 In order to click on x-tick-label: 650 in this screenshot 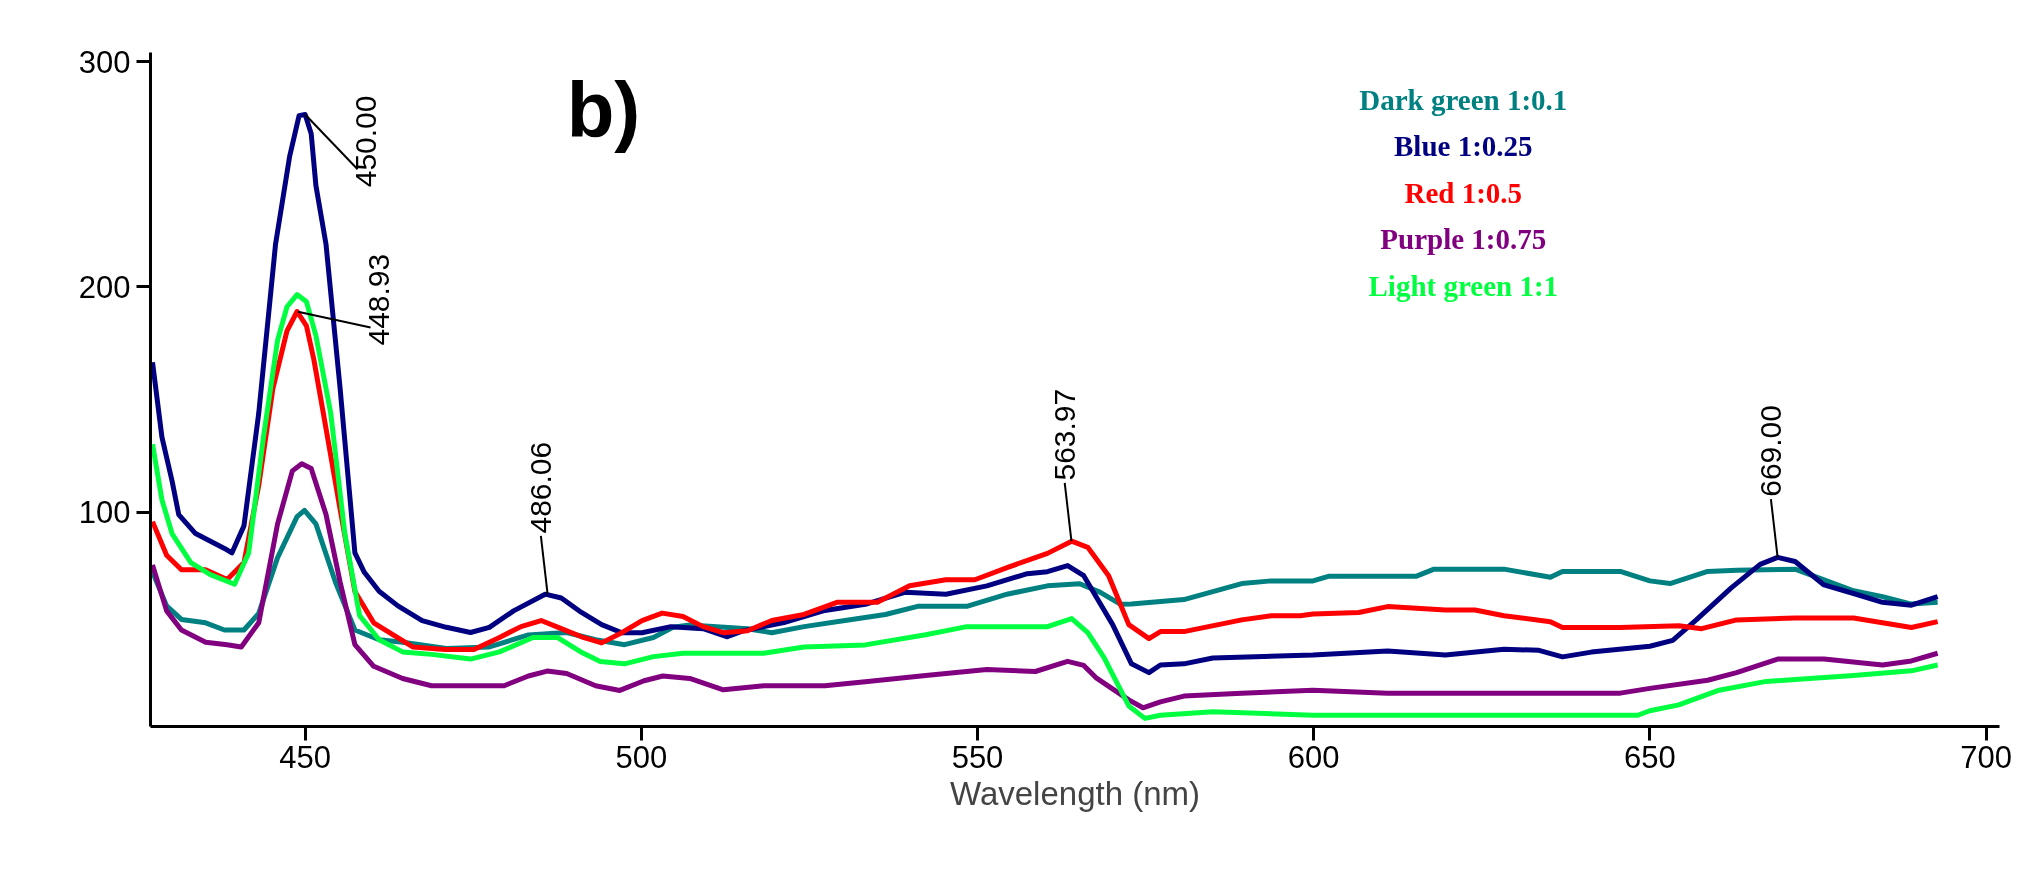, I will do `click(1650, 757)`.